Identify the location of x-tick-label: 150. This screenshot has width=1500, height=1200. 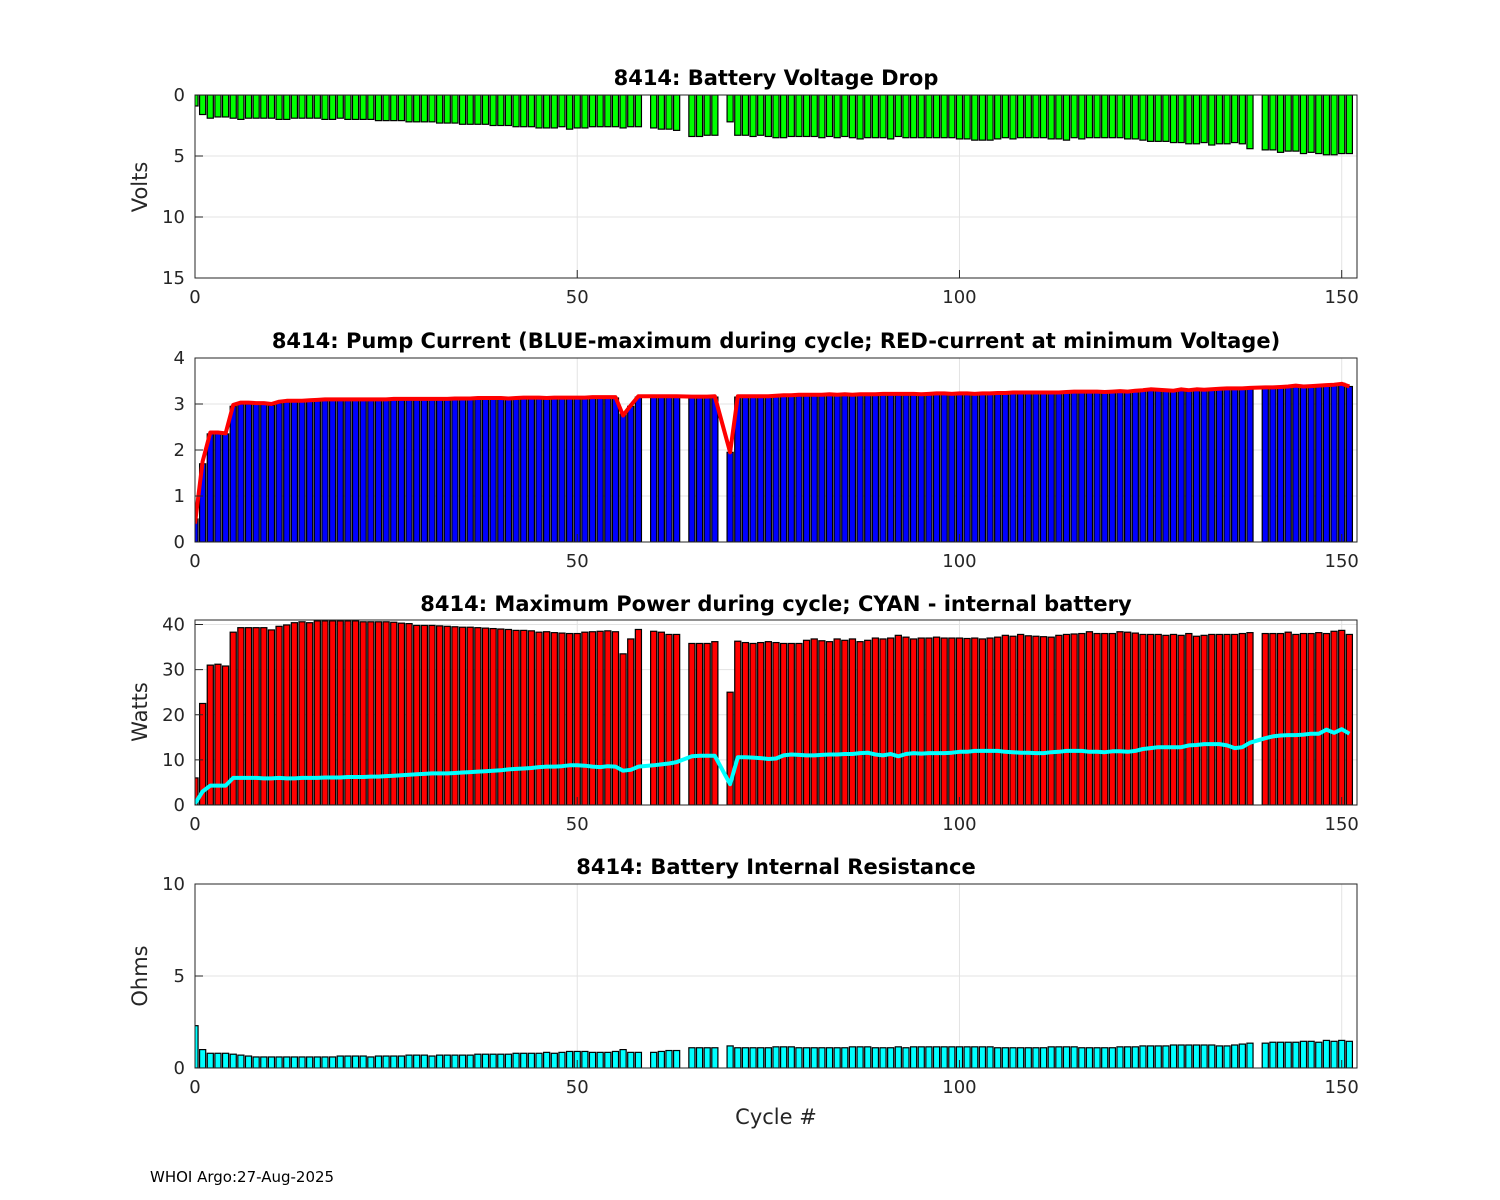
(1342, 297).